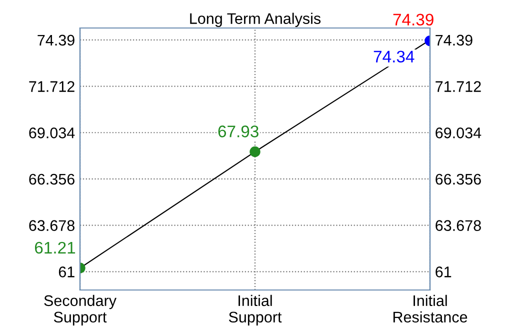 This screenshot has width=510, height=330. Describe the element at coordinates (56, 40) in the screenshot. I see `y-tick-label: 74.39` at that location.